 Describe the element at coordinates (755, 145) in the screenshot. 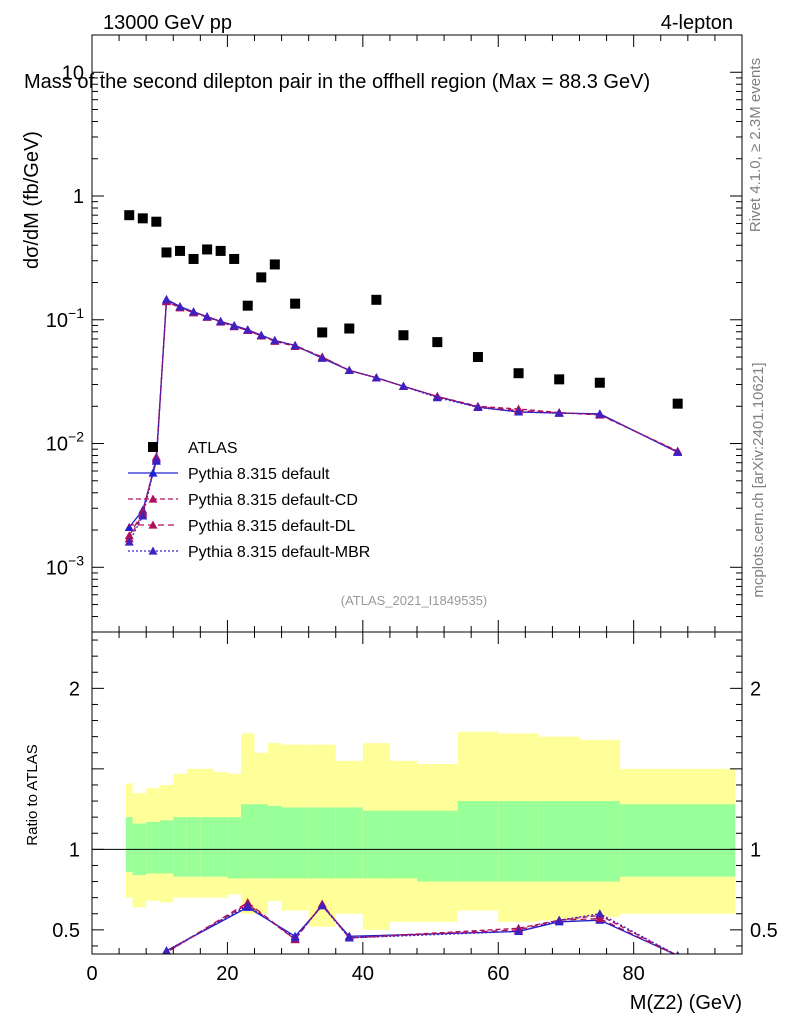

I see `rivet-label: Rivet 4.1.0, ≥ 2.3M events` at that location.